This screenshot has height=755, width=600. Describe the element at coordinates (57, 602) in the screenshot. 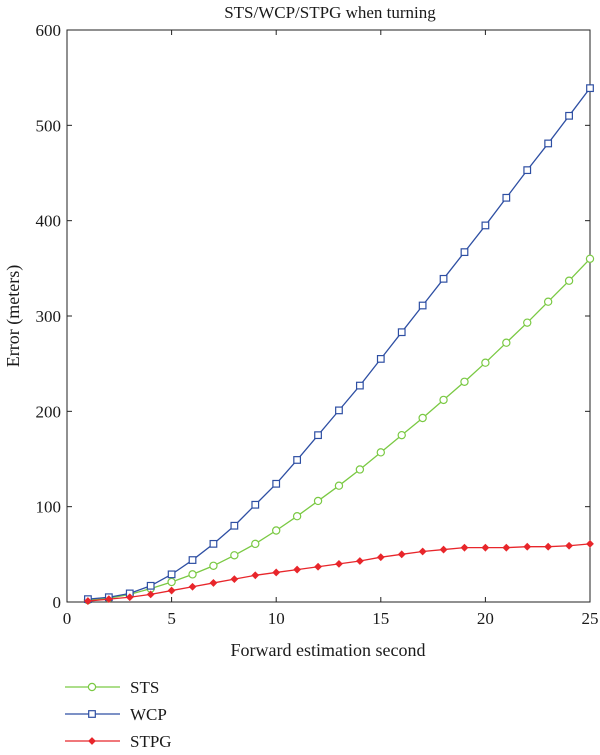

I see `y-tick-label: 0` at that location.